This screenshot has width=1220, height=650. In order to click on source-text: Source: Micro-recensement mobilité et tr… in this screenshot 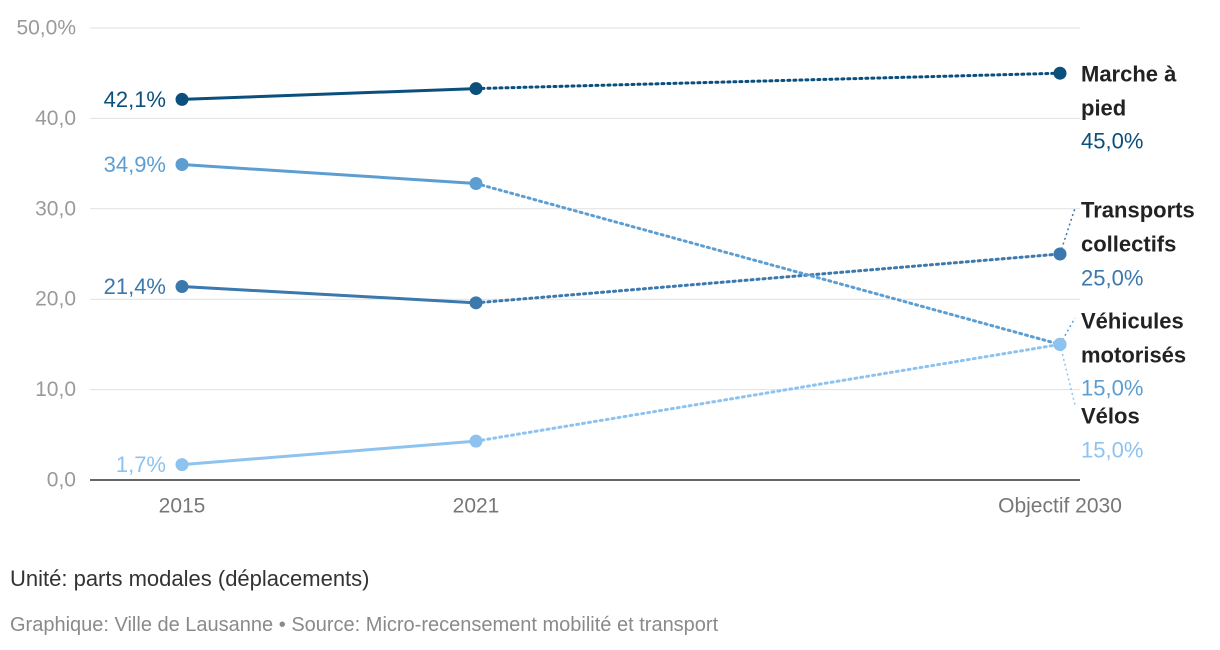, I will do `click(505, 625)`.